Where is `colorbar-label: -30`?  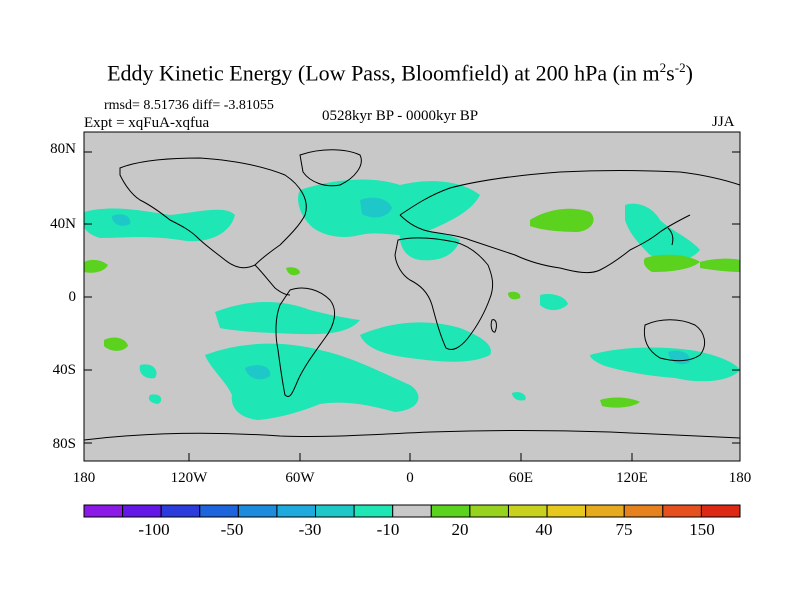 colorbar-label: -30 is located at coordinates (310, 529).